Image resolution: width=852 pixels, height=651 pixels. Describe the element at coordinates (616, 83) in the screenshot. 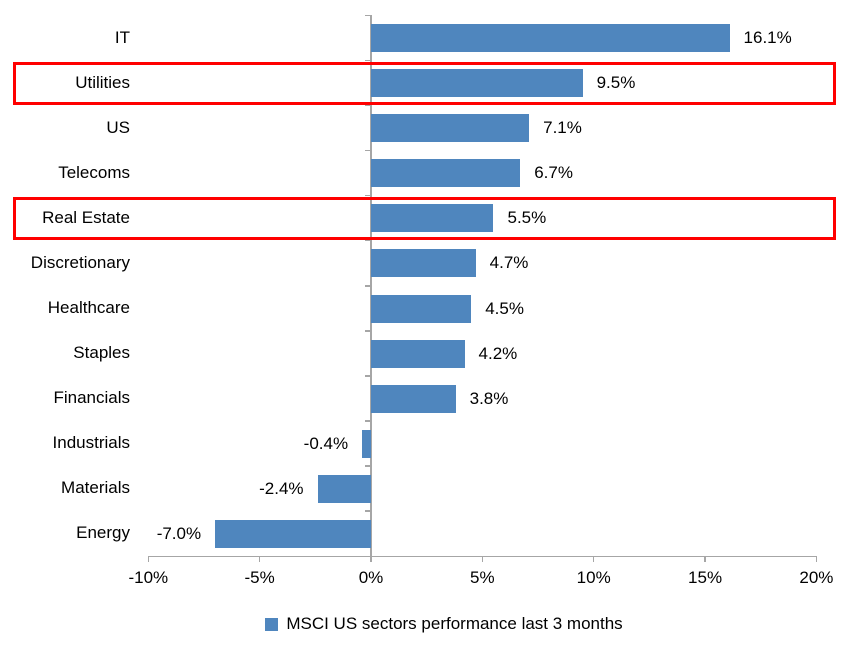

I see `value-label: 9.5%` at that location.